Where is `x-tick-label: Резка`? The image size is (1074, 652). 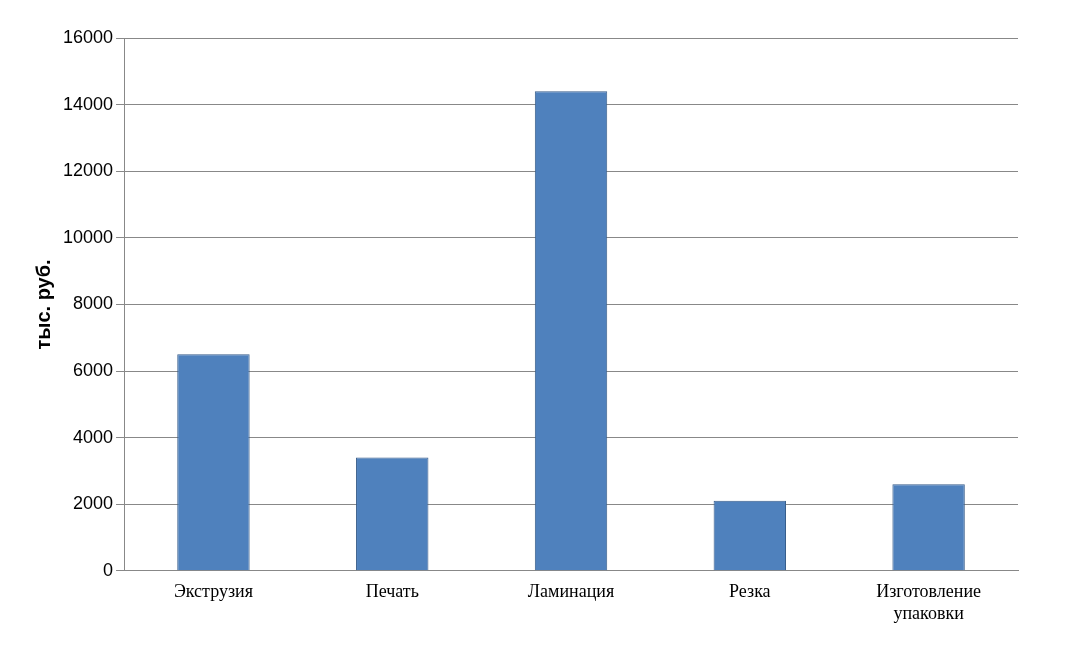
x-tick-label: Резка is located at coordinates (750, 591).